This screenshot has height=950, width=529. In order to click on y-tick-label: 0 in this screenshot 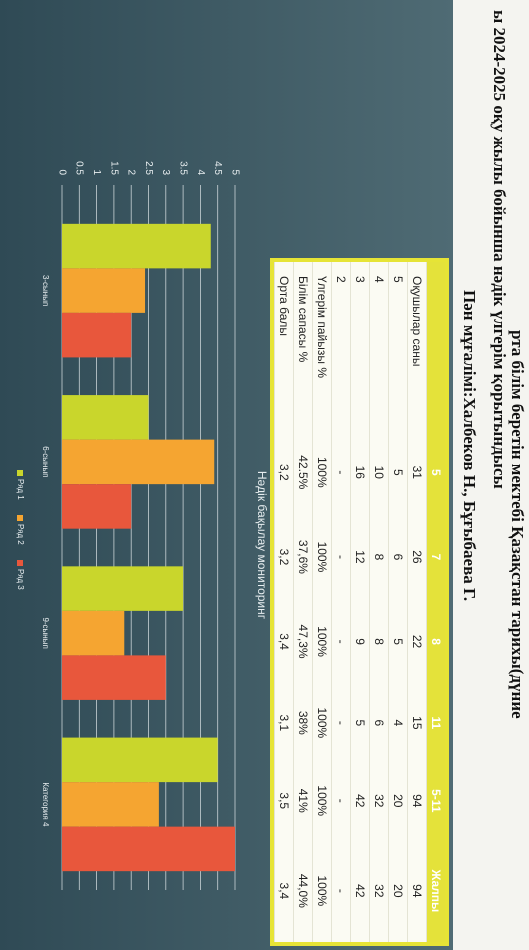, I will do `click(61, 172)`.